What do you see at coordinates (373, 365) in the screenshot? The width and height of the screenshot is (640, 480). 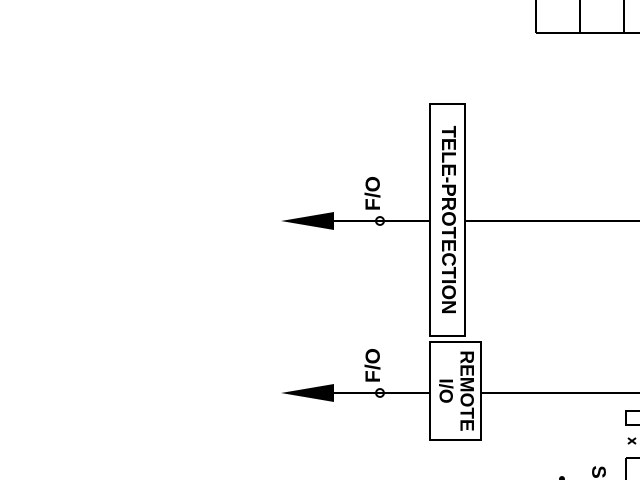 I see `lower-fo-label: F/O` at bounding box center [373, 365].